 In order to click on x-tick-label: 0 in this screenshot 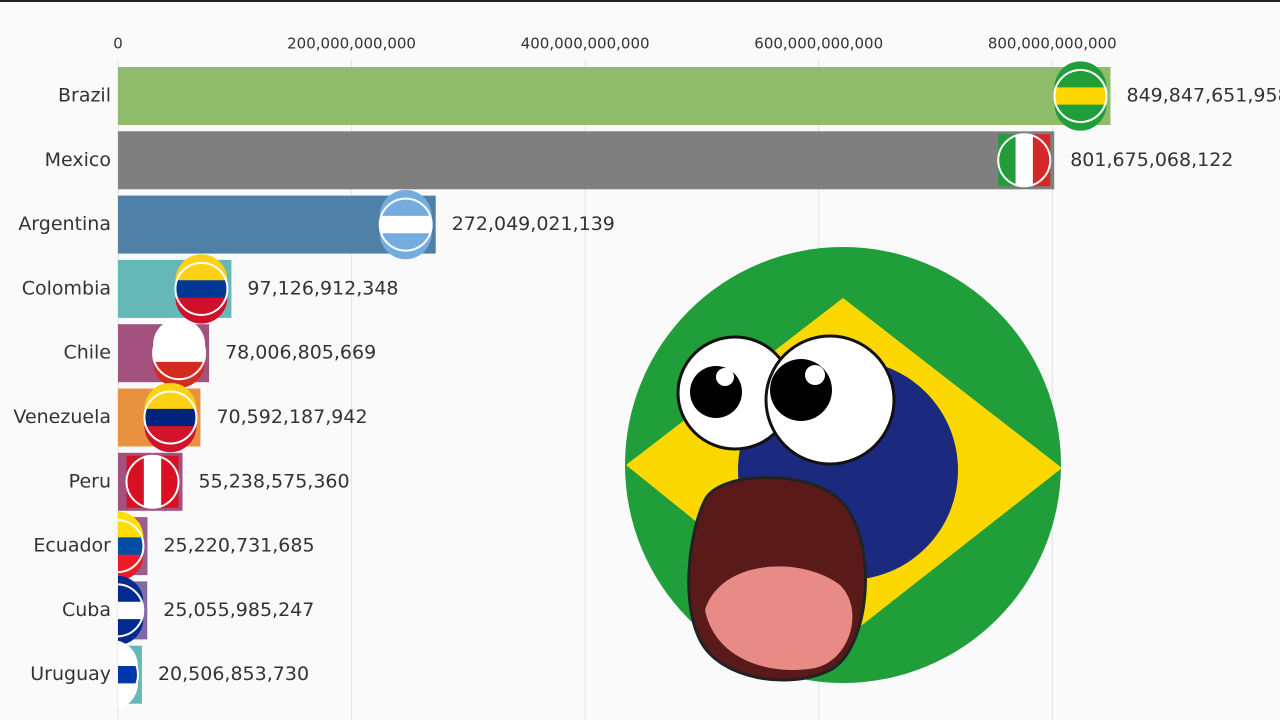, I will do `click(118, 44)`.